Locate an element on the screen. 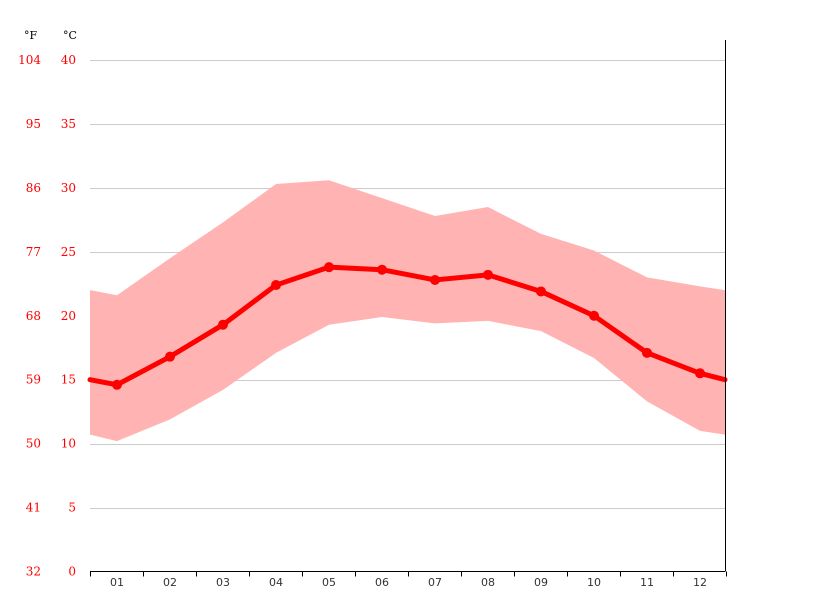 Image resolution: width=815 pixels, height=611 pixels. fahrenheit-tick-label: 59 is located at coordinates (33, 380).